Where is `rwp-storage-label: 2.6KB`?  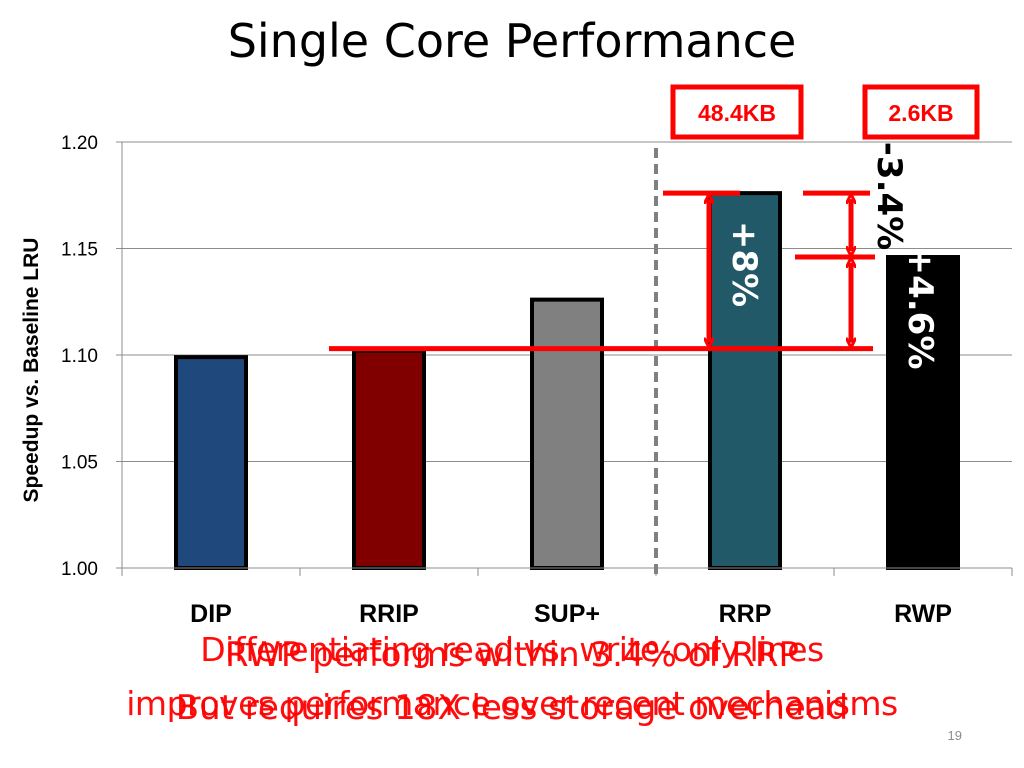 rwp-storage-label: 2.6KB is located at coordinates (920, 113).